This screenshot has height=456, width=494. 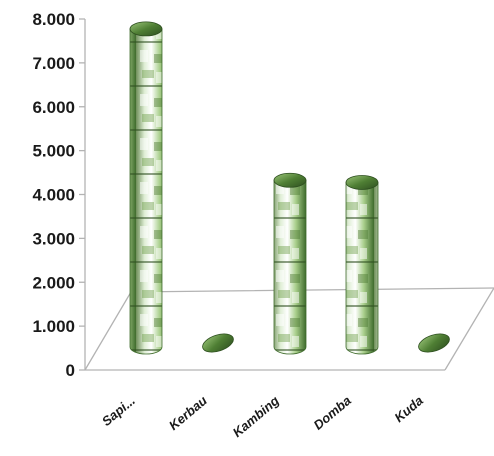 I want to click on bar-kambing, so click(x=290, y=263).